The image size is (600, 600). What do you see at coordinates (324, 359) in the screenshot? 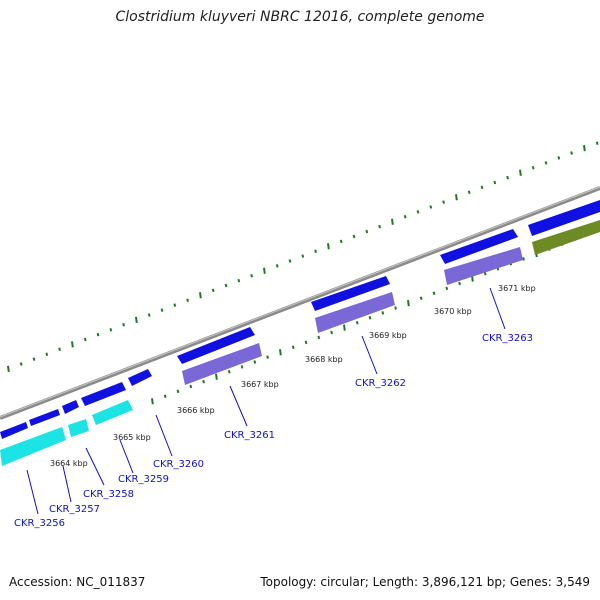
I see `kbp-label: 3668 kbp` at bounding box center [324, 359].